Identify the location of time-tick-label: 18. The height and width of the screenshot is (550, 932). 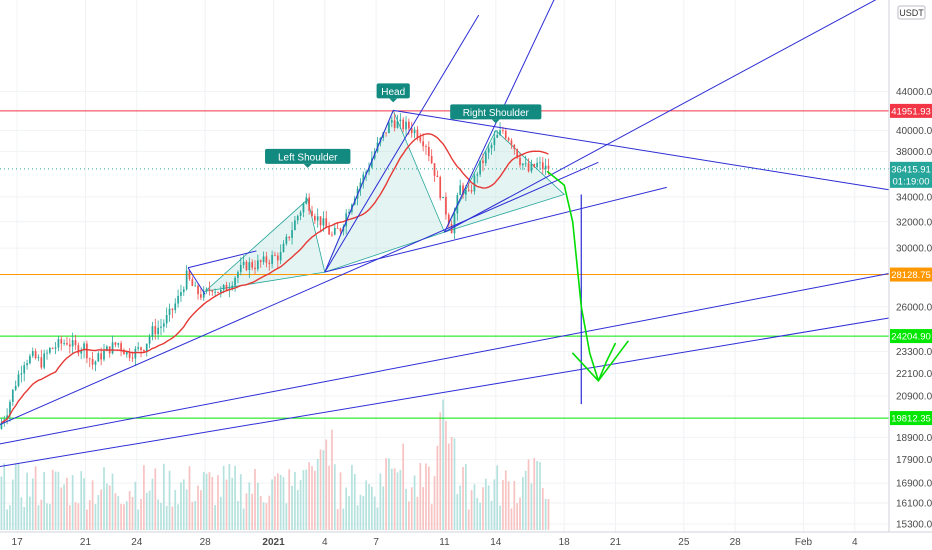
(565, 542).